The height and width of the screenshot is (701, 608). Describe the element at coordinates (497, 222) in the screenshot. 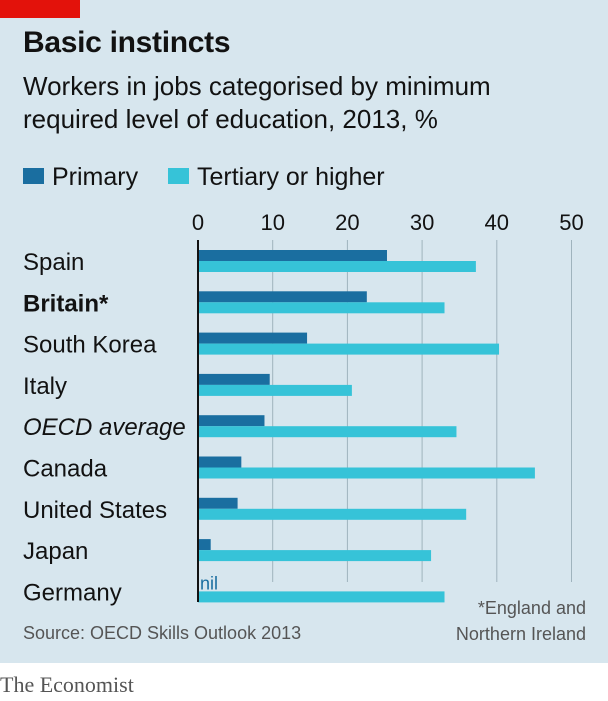

I see `x-tick-label-40: 40` at that location.